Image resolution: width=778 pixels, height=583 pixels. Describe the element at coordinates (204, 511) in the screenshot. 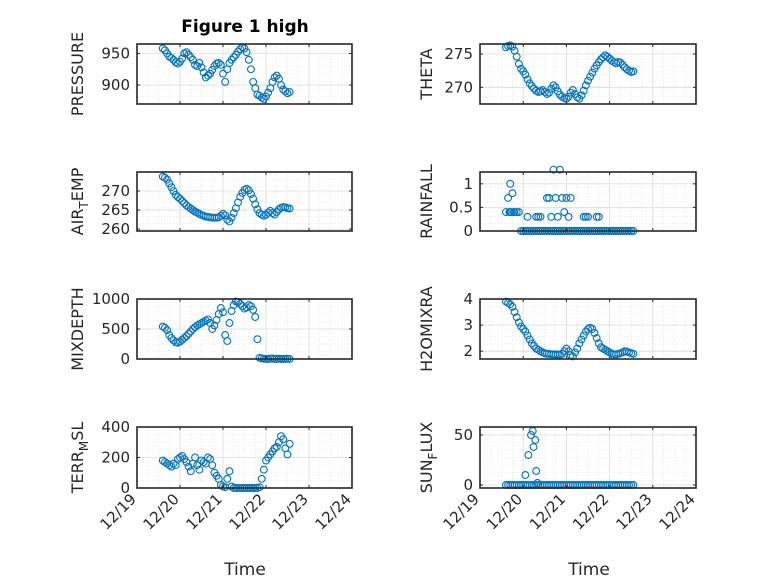

I see `x-tick-label: 12/21` at that location.